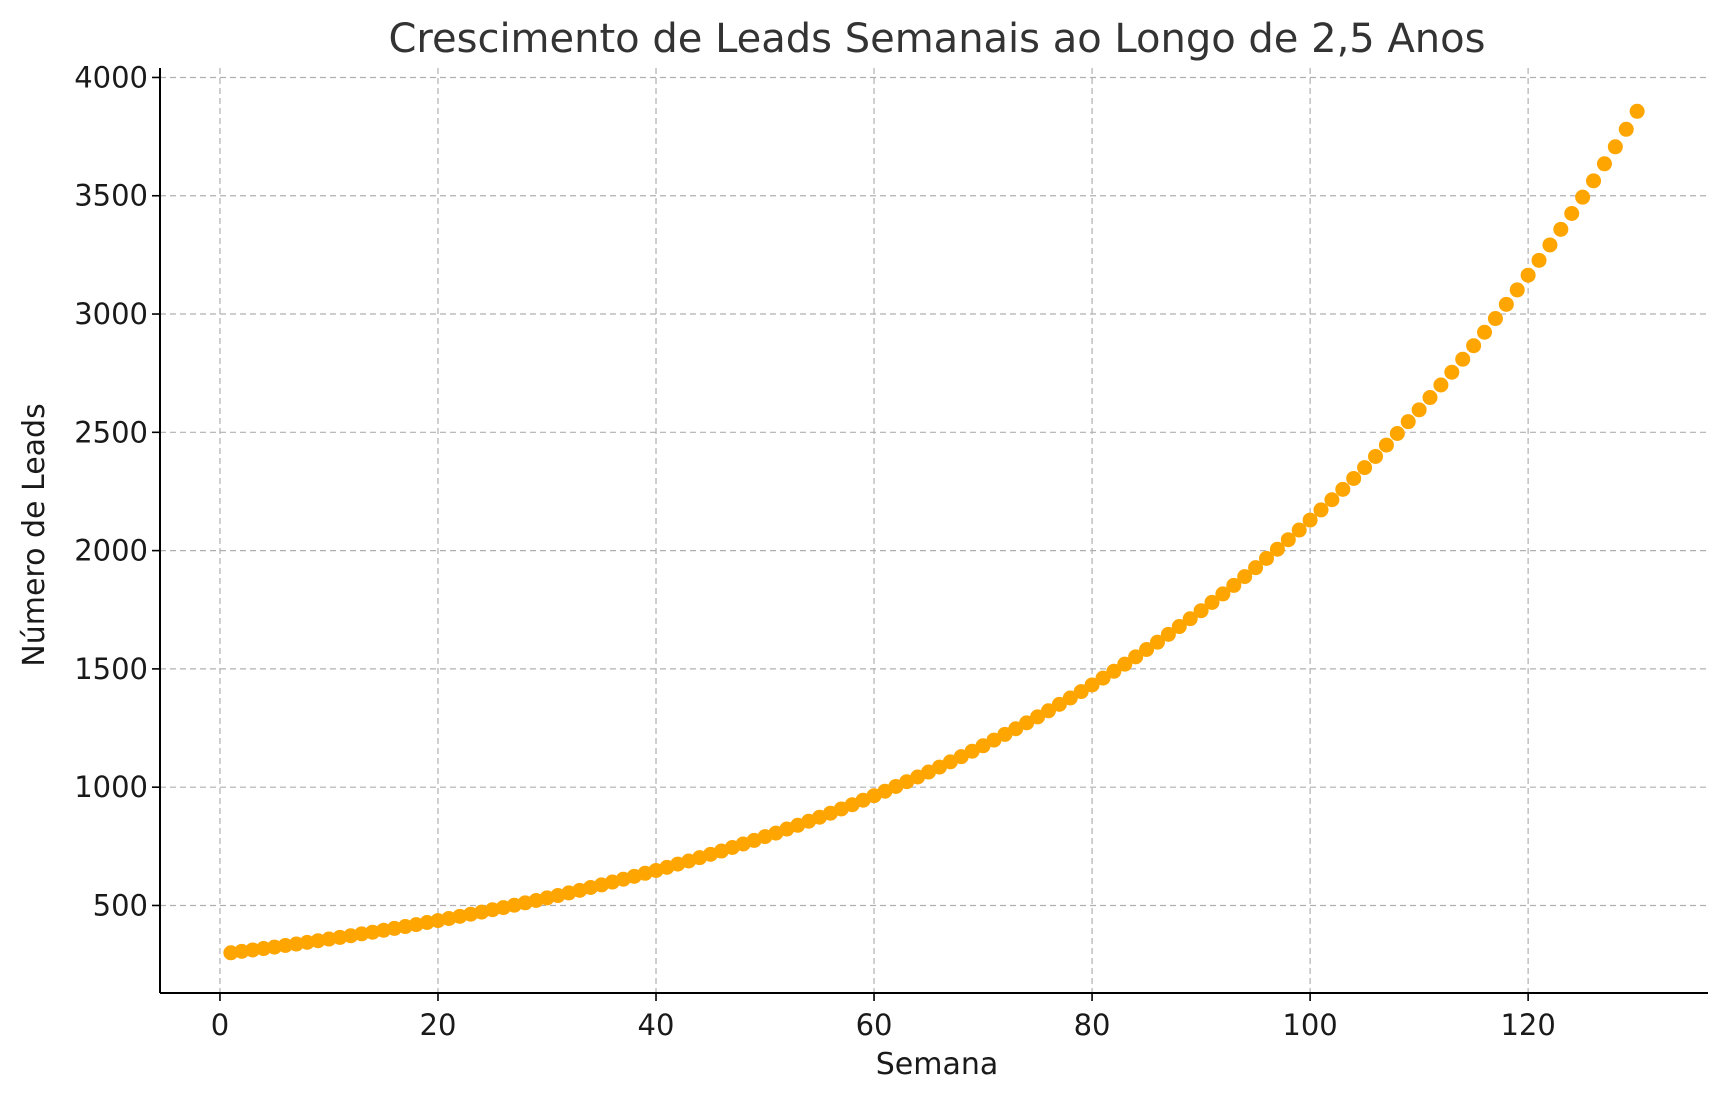 This screenshot has height=1105, width=1728. Describe the element at coordinates (111, 196) in the screenshot. I see `y-tick-label-3500: 3500` at that location.